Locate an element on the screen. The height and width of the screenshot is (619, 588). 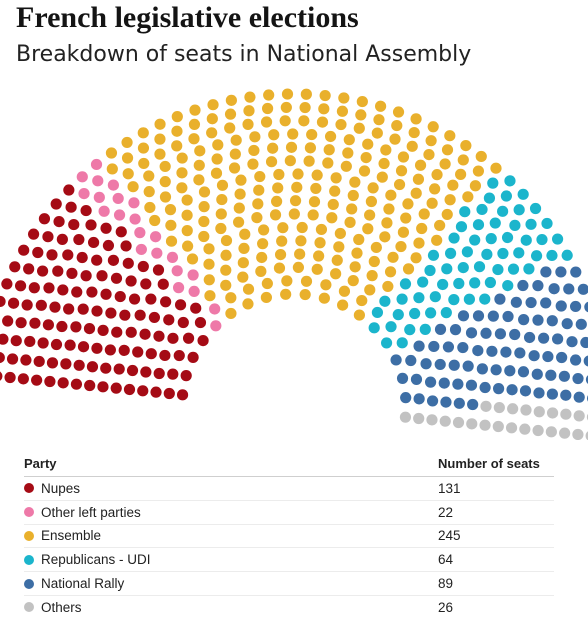
table-row: Ensemble 245 is located at coordinates (289, 537).